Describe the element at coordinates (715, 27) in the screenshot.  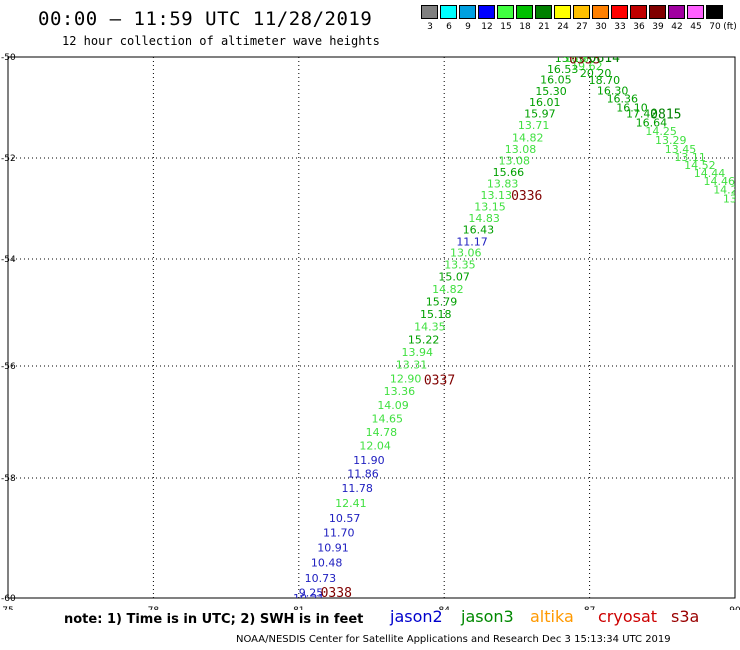
I see `legend-label: 70` at that location.